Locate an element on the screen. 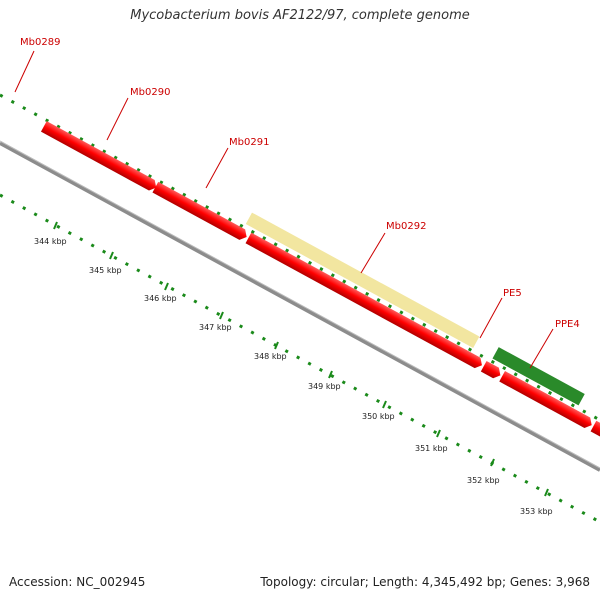 The width and height of the screenshot is (600, 600). gene-green is located at coordinates (538, 376).